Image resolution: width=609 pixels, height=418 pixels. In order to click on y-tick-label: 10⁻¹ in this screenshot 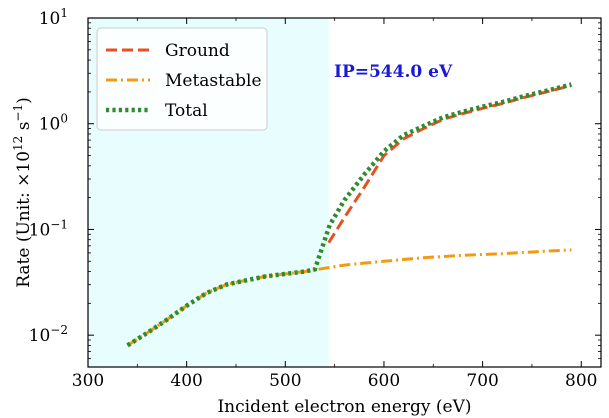, I will do `click(48, 228)`.